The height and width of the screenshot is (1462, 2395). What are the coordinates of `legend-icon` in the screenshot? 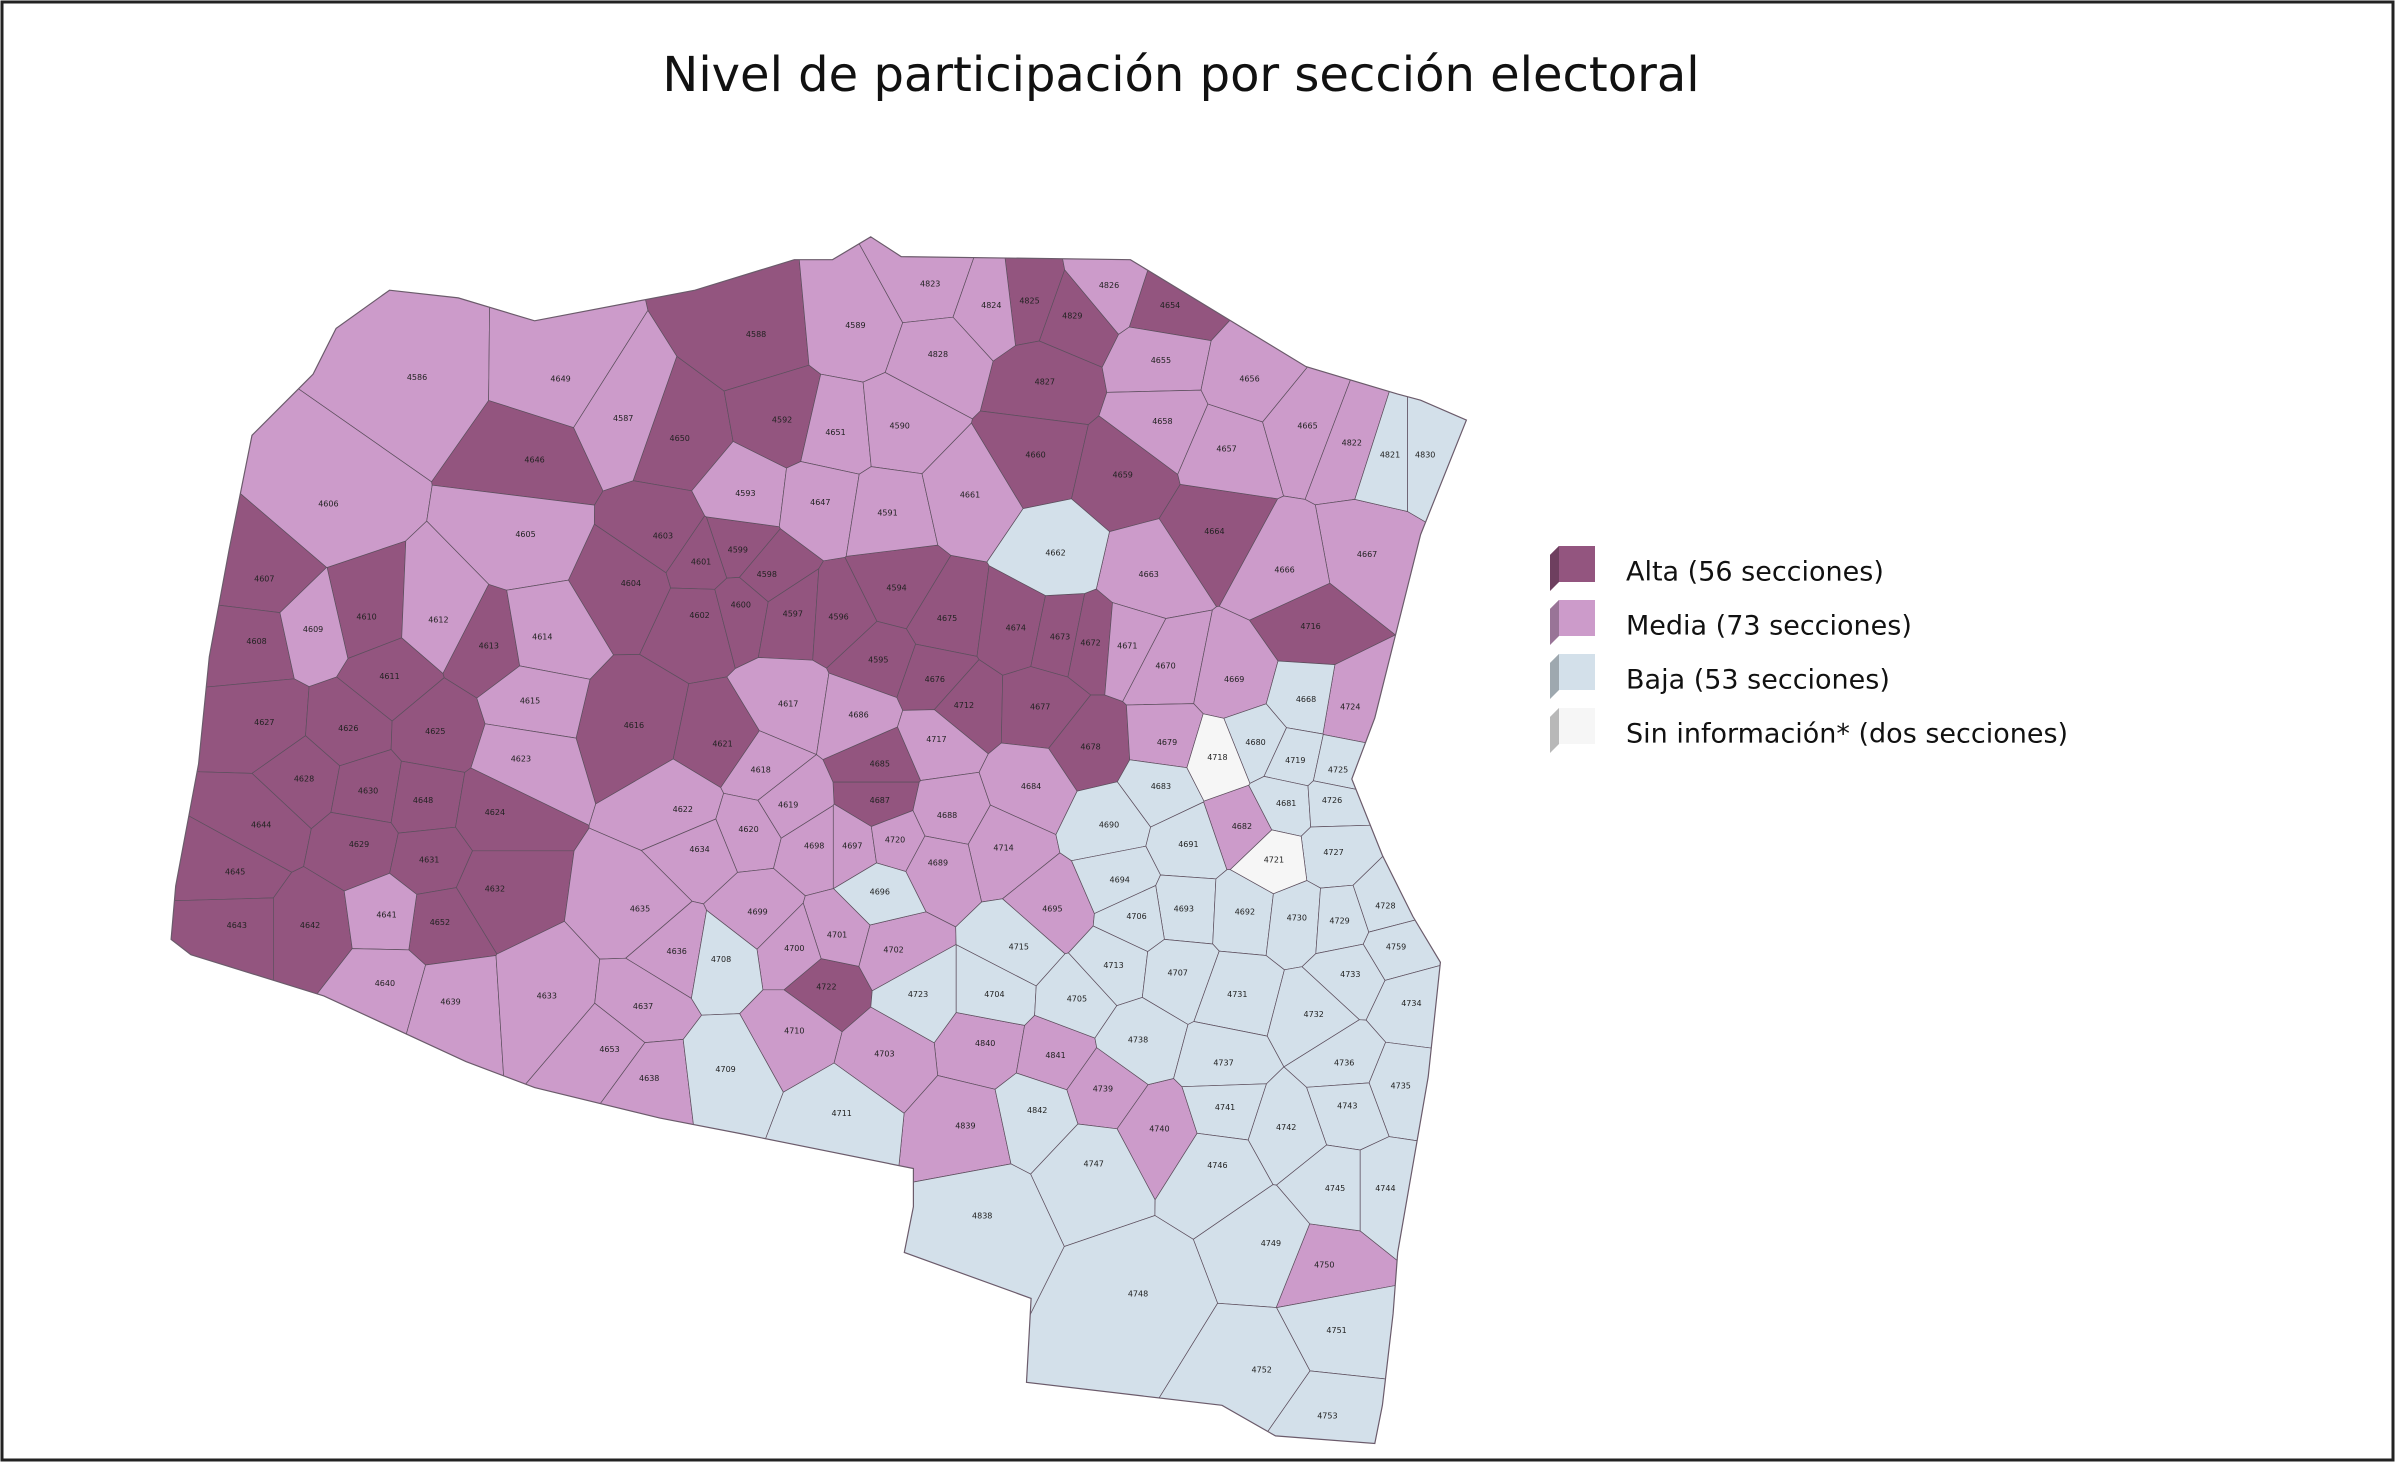 It's located at (1577, 726).